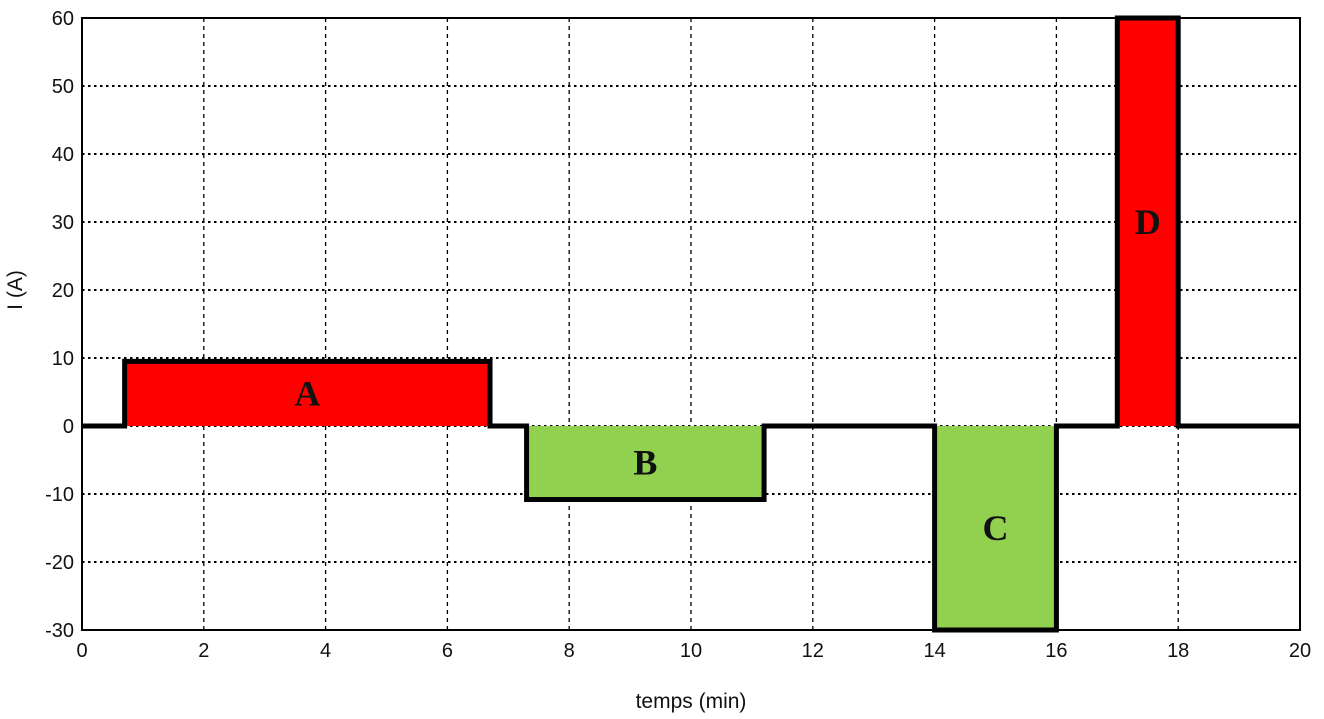 The image size is (1324, 719). Describe the element at coordinates (15, 290) in the screenshot. I see `y-axis-label: I (A)` at that location.